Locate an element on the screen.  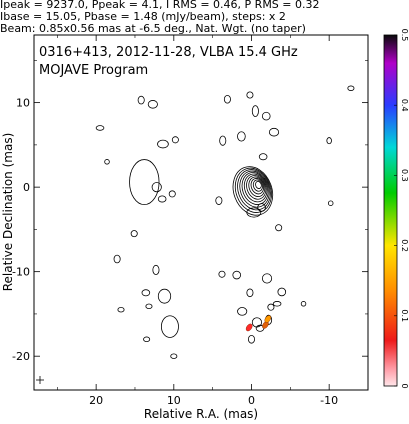
colorbar-tick-label: 0 is located at coordinates (404, 385).